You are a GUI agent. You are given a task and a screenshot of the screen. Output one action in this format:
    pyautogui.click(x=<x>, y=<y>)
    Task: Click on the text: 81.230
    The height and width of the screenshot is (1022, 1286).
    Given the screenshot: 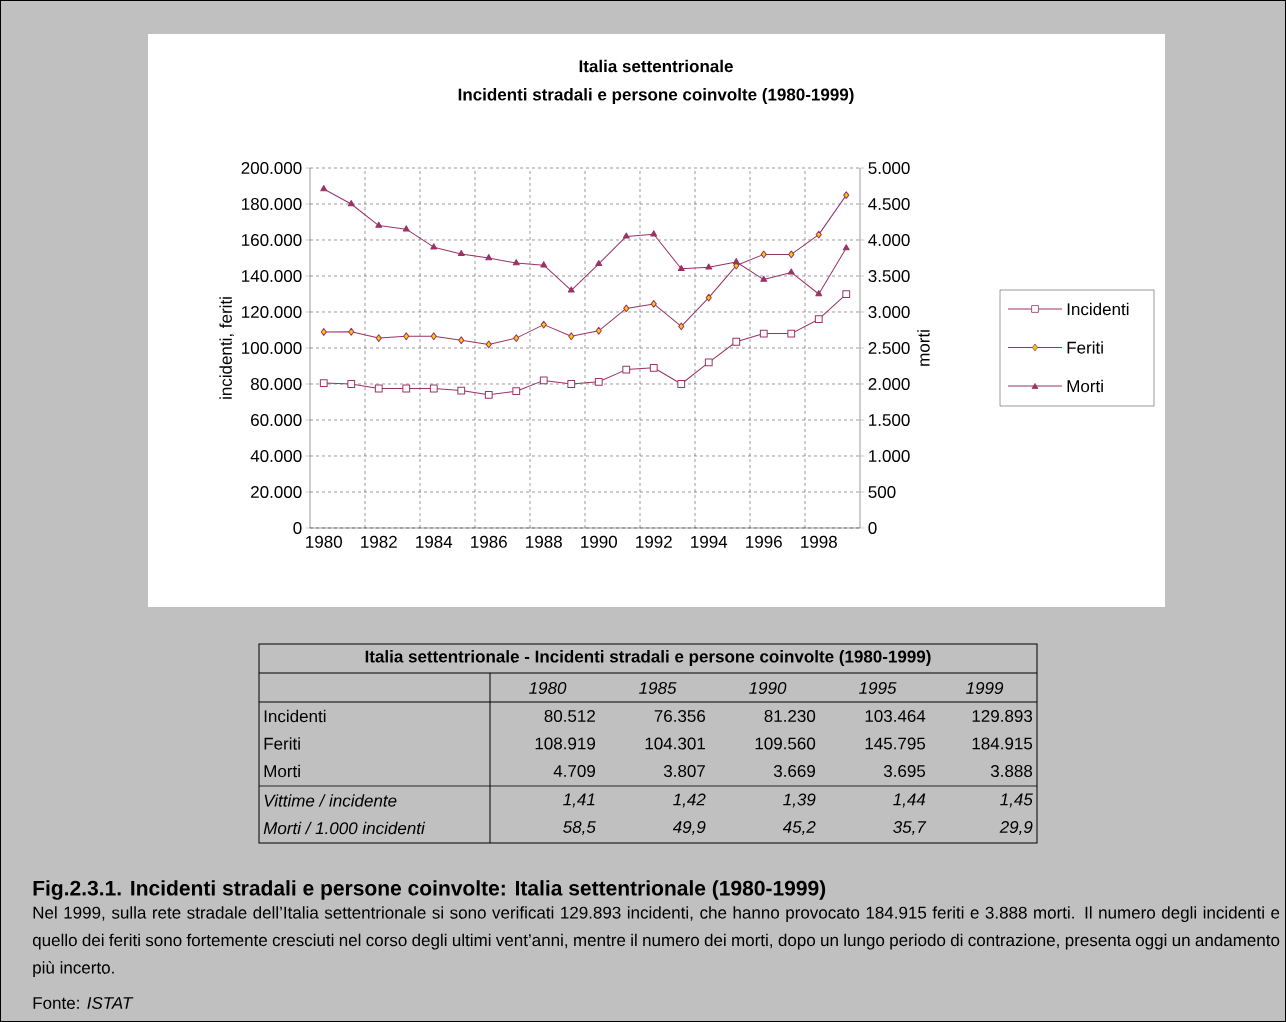 What is the action you would take?
    pyautogui.click(x=790, y=716)
    